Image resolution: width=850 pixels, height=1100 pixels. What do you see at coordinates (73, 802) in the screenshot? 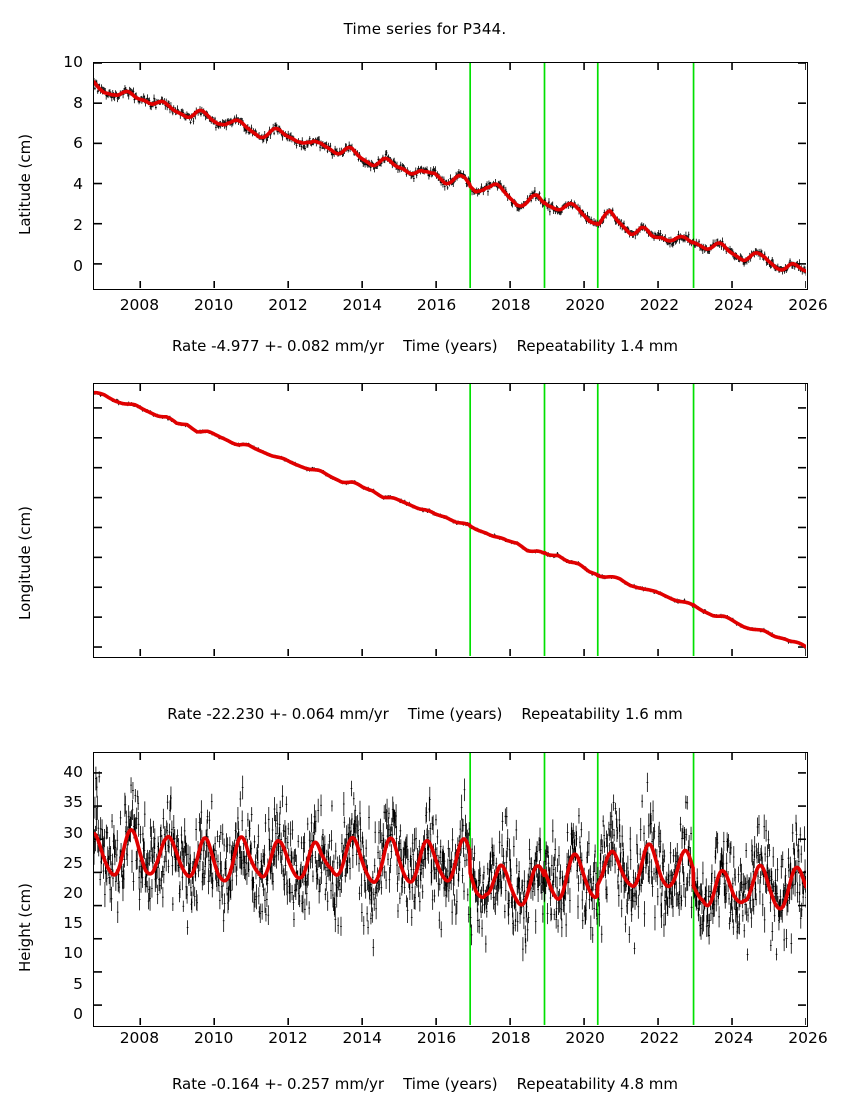
I see `ytick-label: 35` at bounding box center [73, 802].